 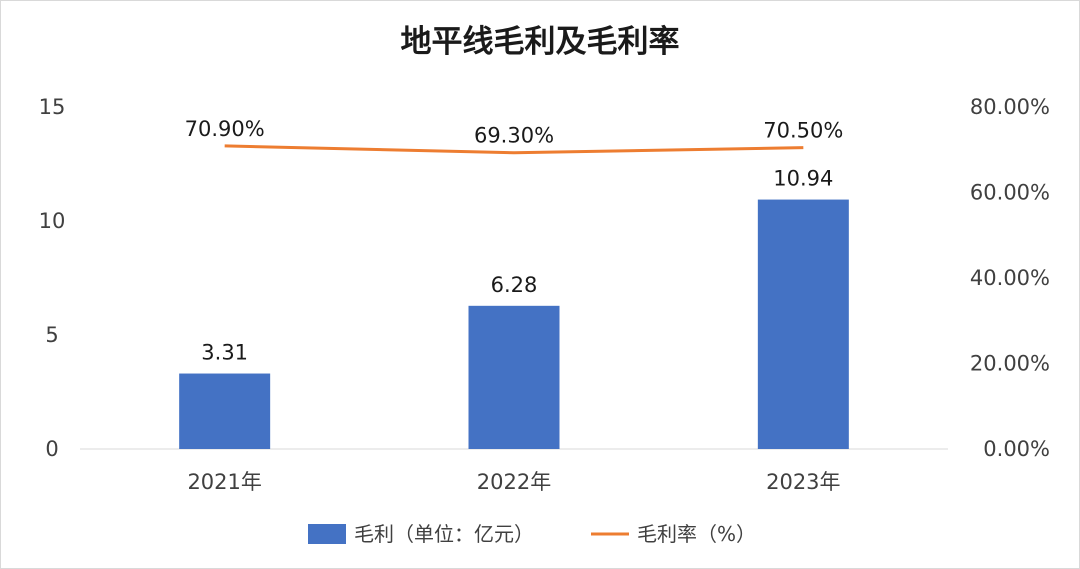 What do you see at coordinates (52, 107) in the screenshot?
I see `left-axis-tick-label: 15` at bounding box center [52, 107].